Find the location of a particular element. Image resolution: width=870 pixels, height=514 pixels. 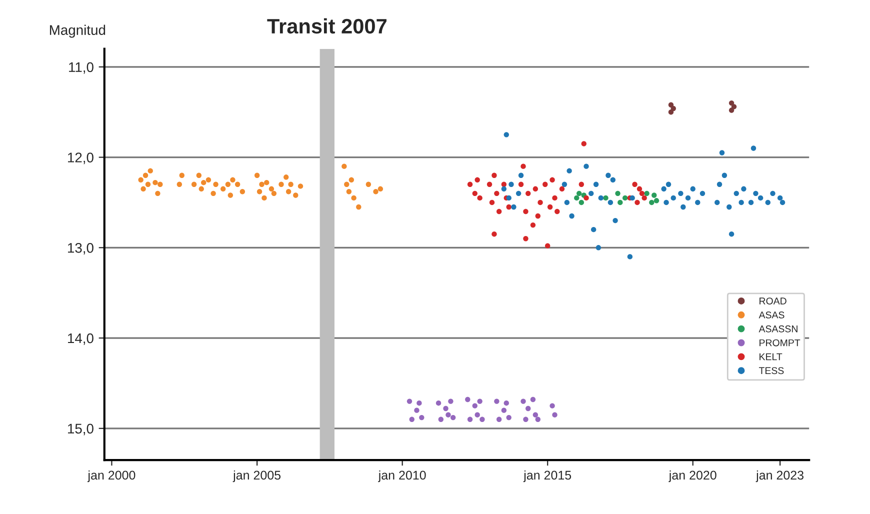

legend-label: PROMPT is located at coordinates (780, 342).